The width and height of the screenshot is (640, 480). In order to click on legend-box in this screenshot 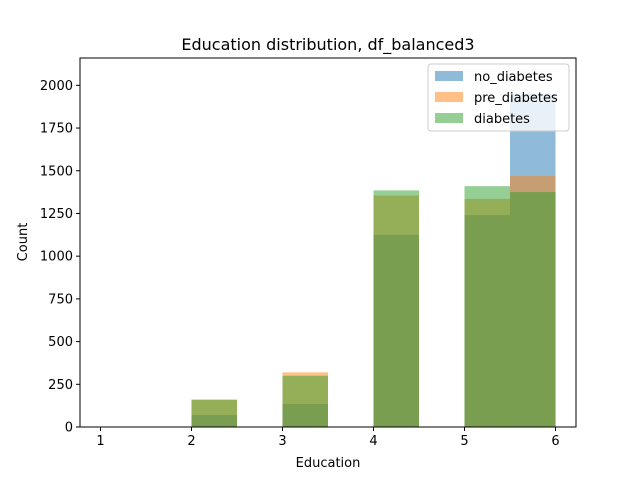, I will do `click(498, 97)`.